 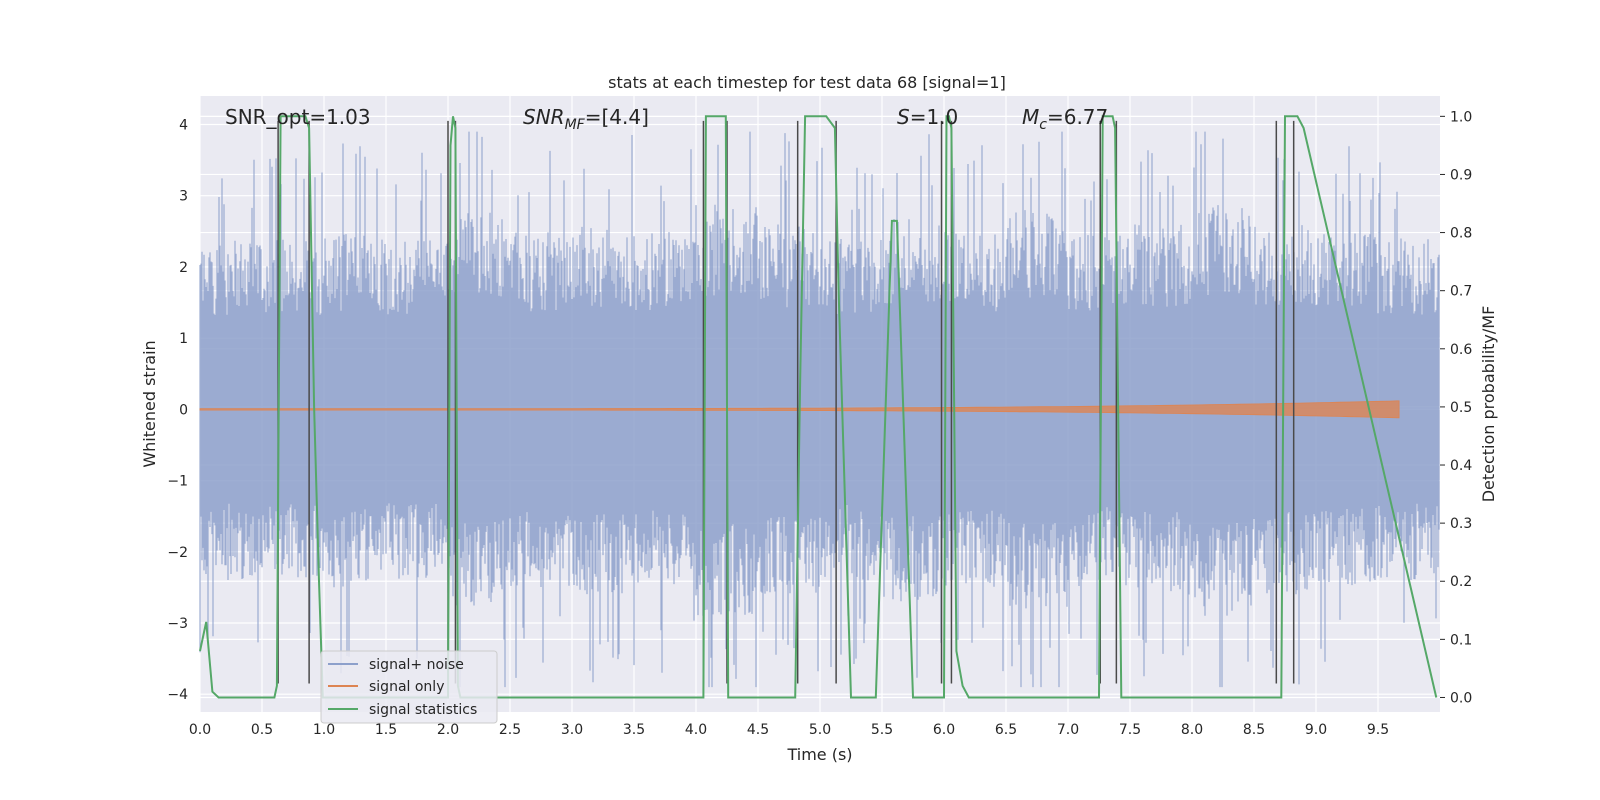 I want to click on snr-mf-main: SNR, so click(x=544, y=117).